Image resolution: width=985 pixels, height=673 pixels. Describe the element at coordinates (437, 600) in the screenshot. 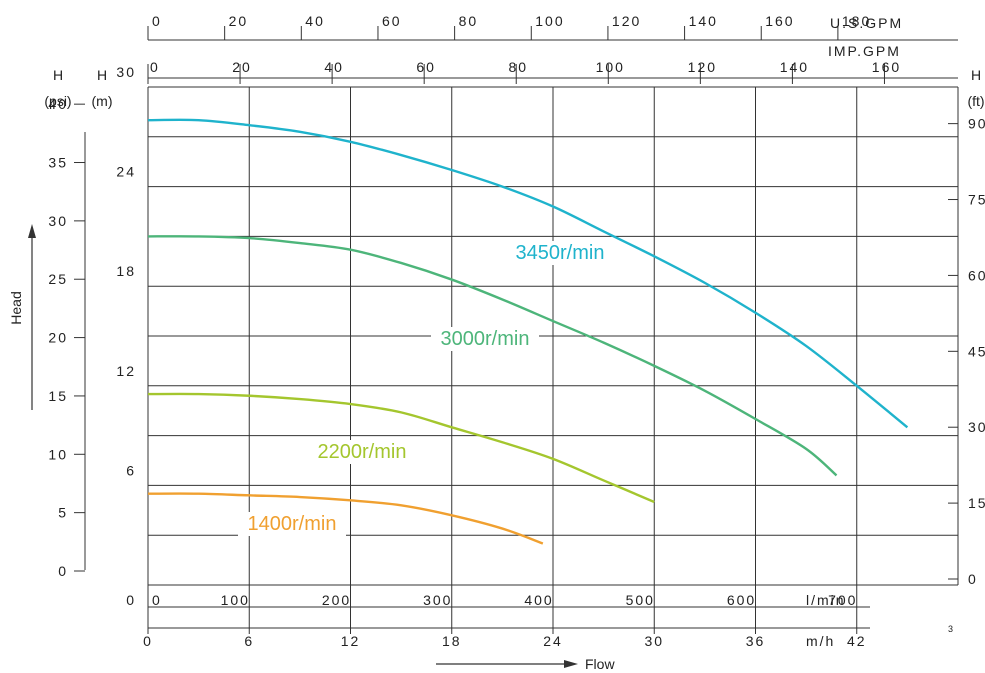

I see `tick-label-lmin: 300` at that location.